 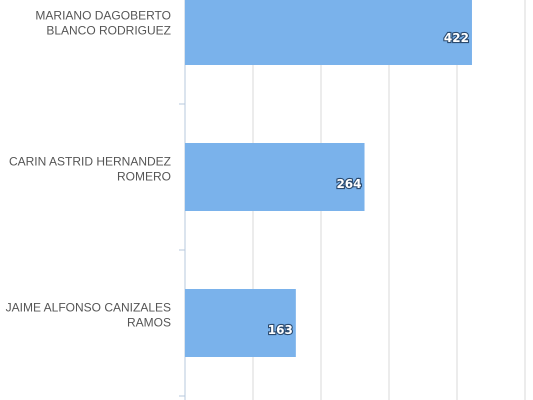 What do you see at coordinates (88, 315) in the screenshot?
I see `category-label: JAIME ALFONSO CANIZALES RAMOS` at bounding box center [88, 315].